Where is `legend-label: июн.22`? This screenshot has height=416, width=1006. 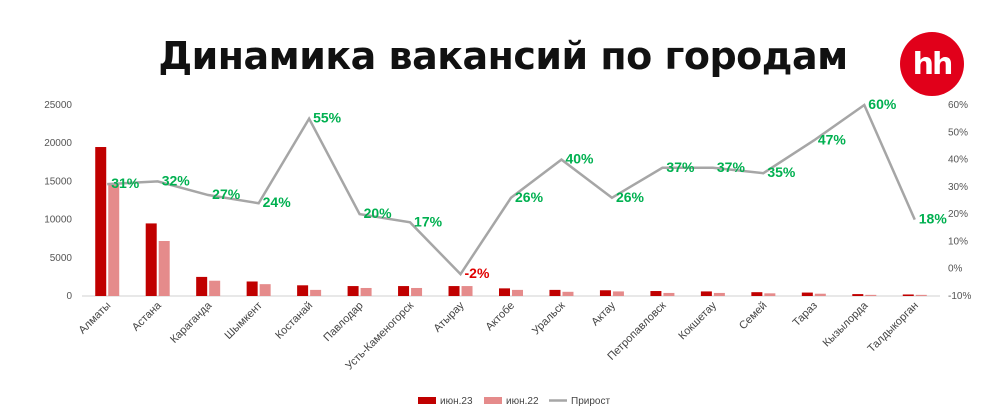
legend-label: июн.22 is located at coordinates (522, 401).